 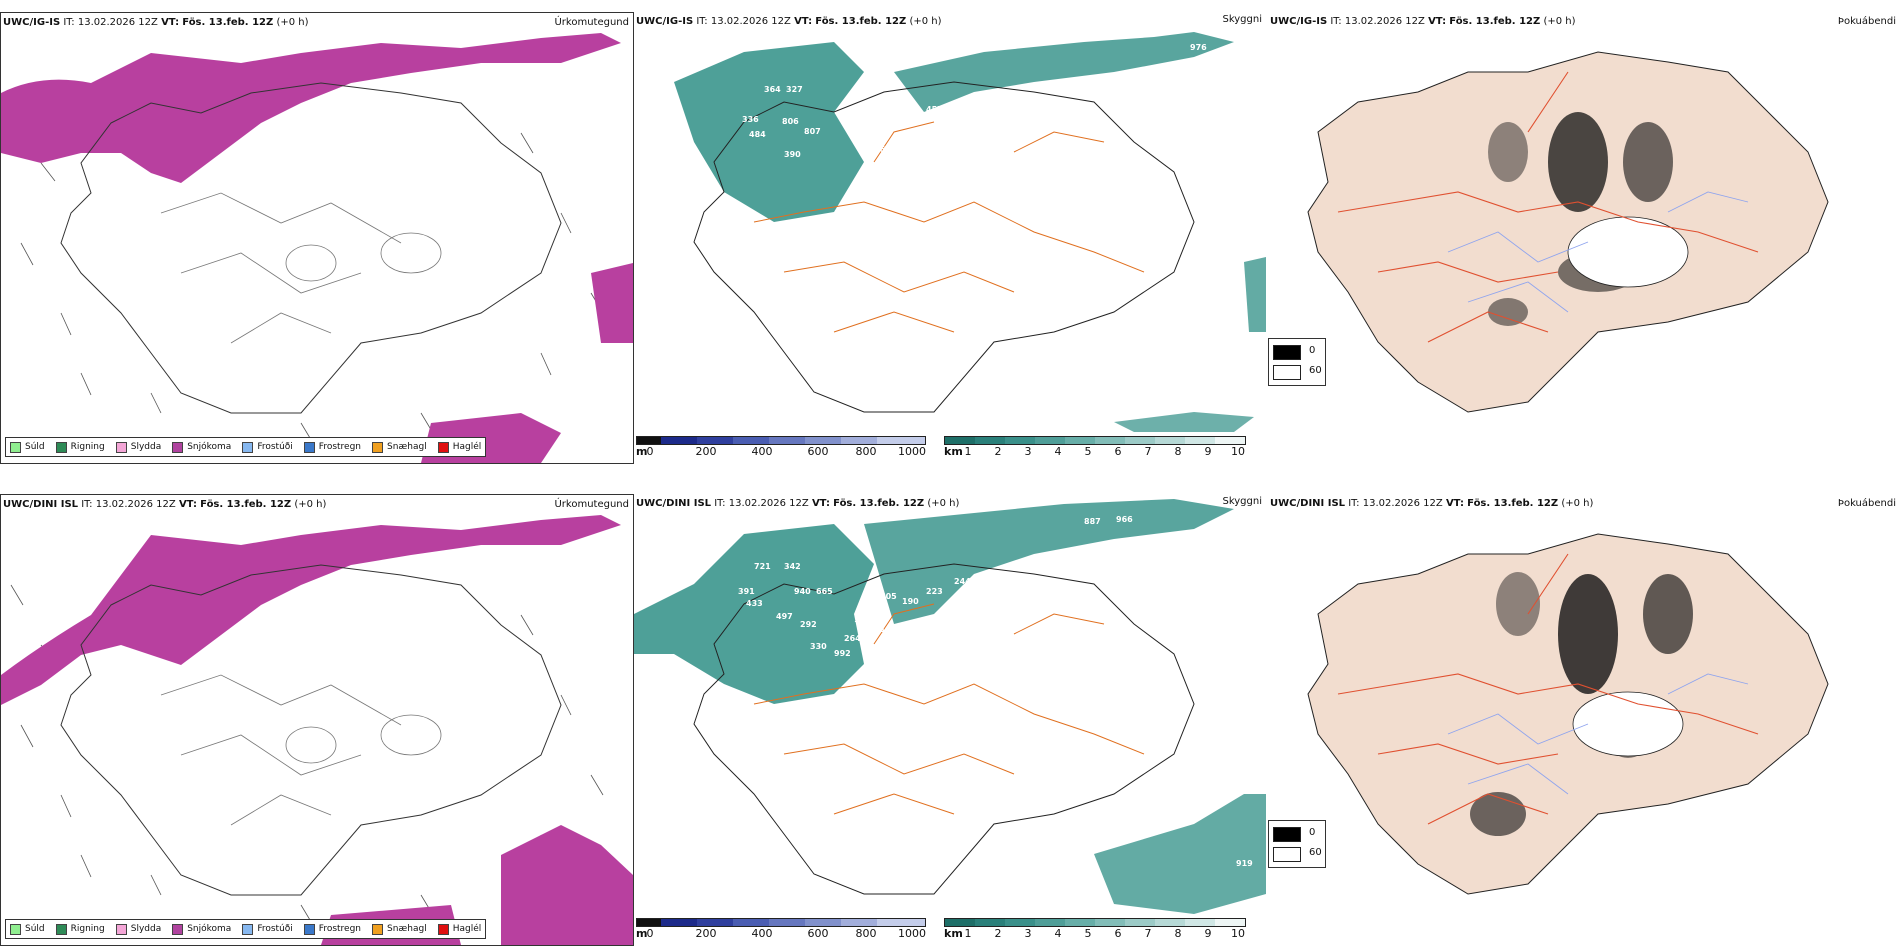 I want to click on param-label: Úrkomutegund, so click(x=591, y=22).